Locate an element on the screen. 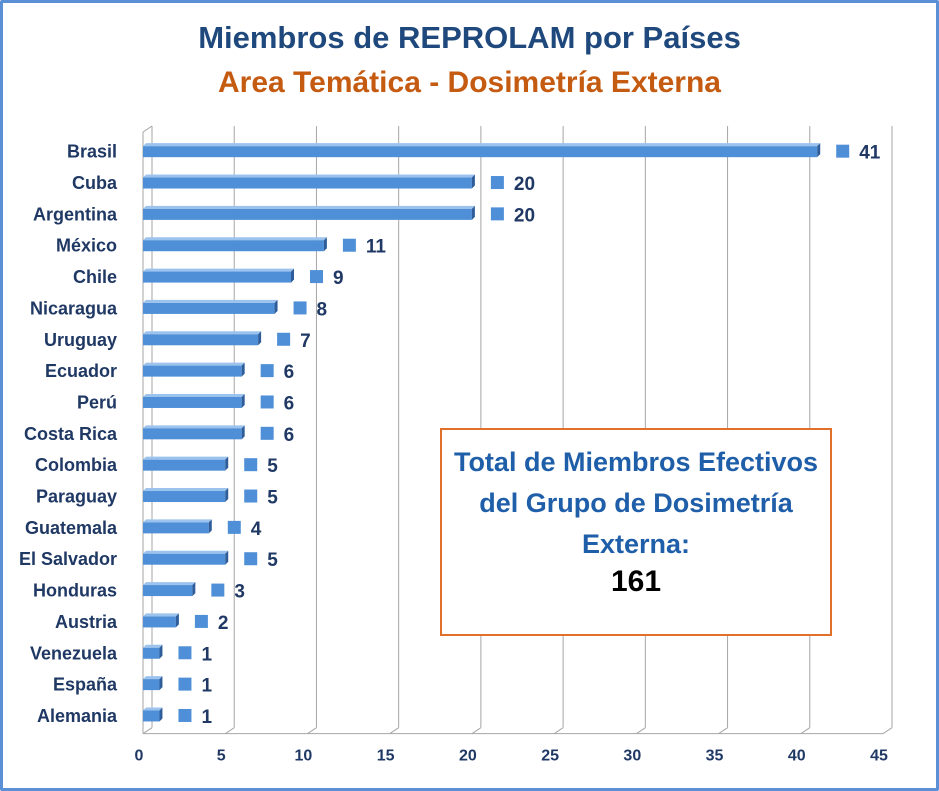 The image size is (939, 791). x-tick-label: 40 is located at coordinates (797, 756).